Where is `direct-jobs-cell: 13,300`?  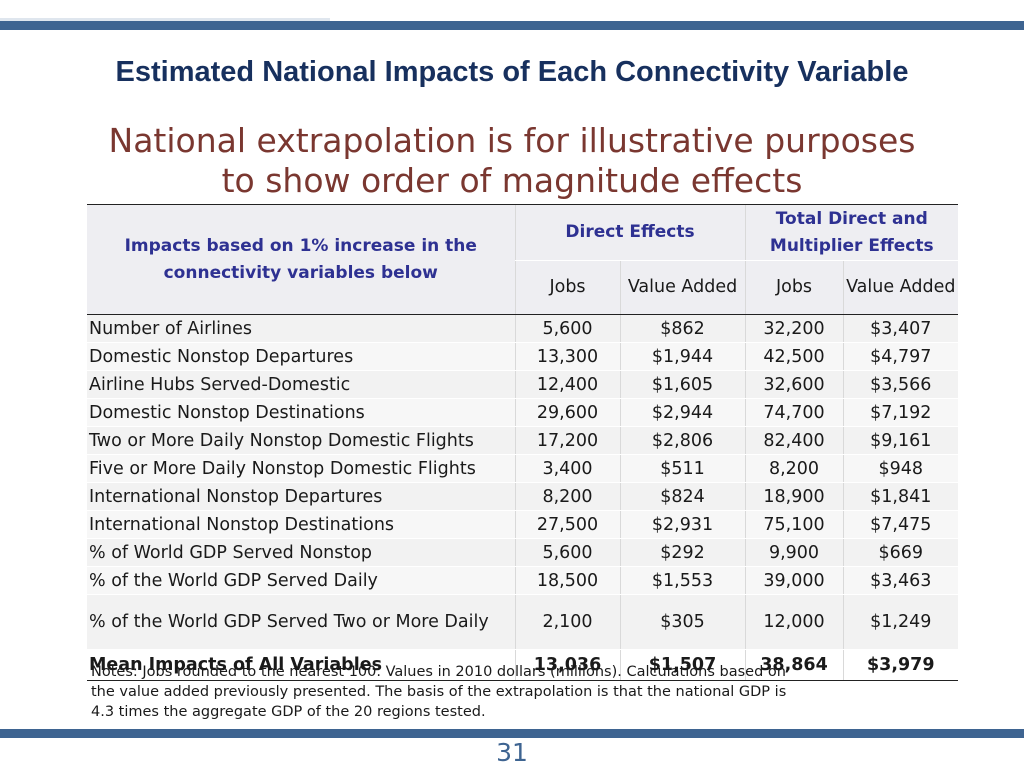 direct-jobs-cell: 13,300 is located at coordinates (567, 356).